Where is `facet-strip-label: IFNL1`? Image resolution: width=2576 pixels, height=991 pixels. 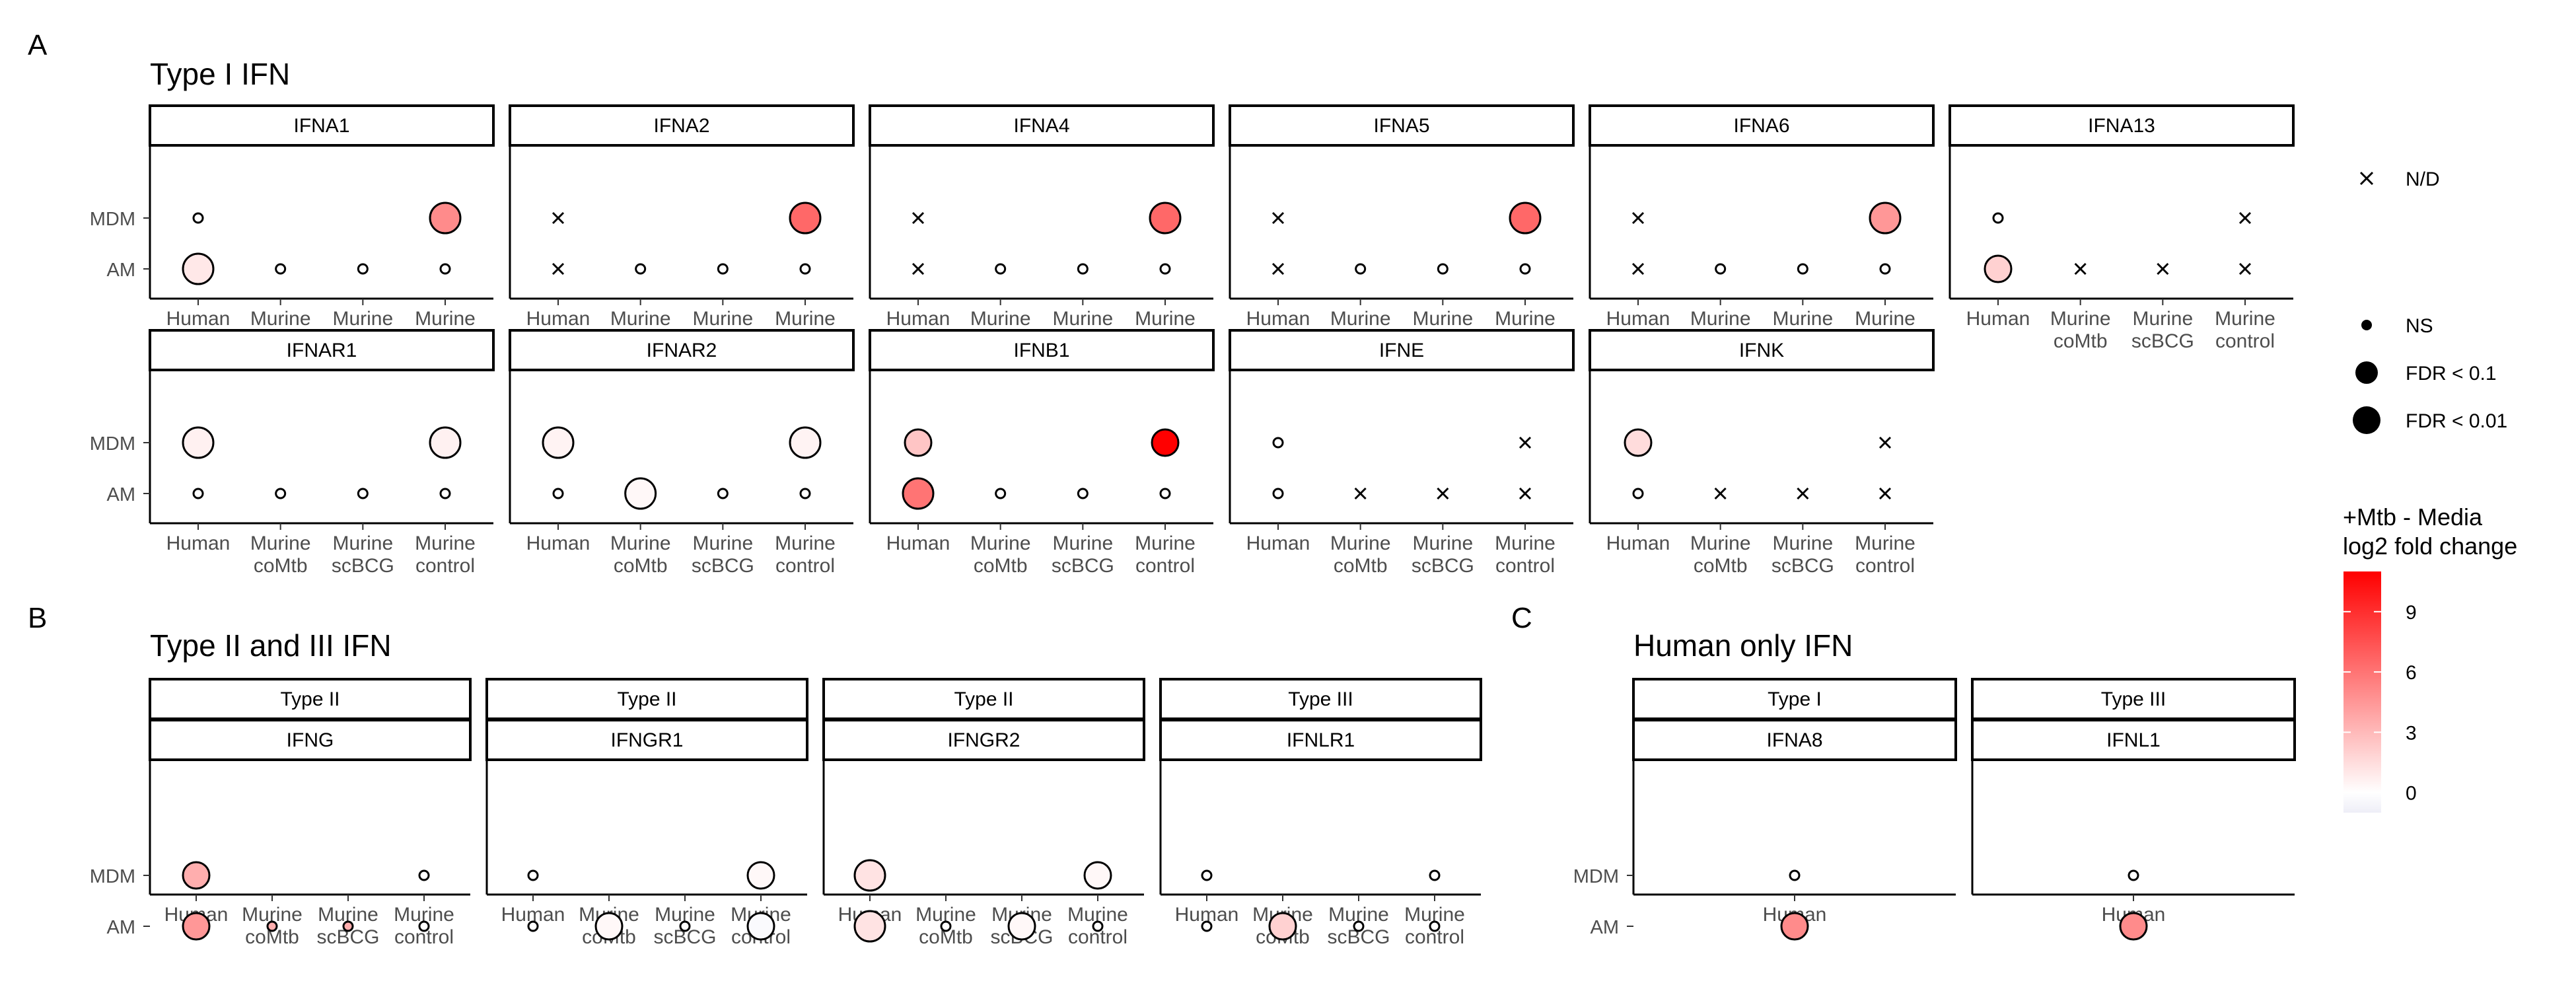
facet-strip-label: IFNL1 is located at coordinates (2133, 740).